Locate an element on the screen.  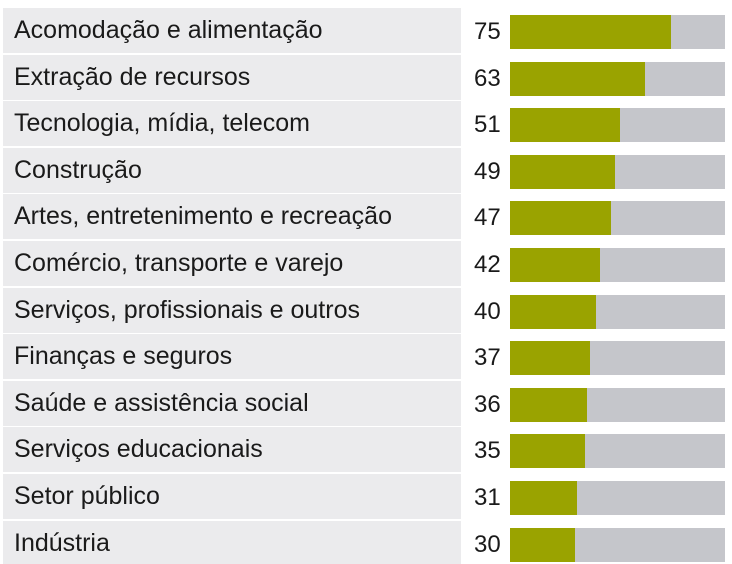
category-label-cell: Extração de recursos is located at coordinates (232, 77).